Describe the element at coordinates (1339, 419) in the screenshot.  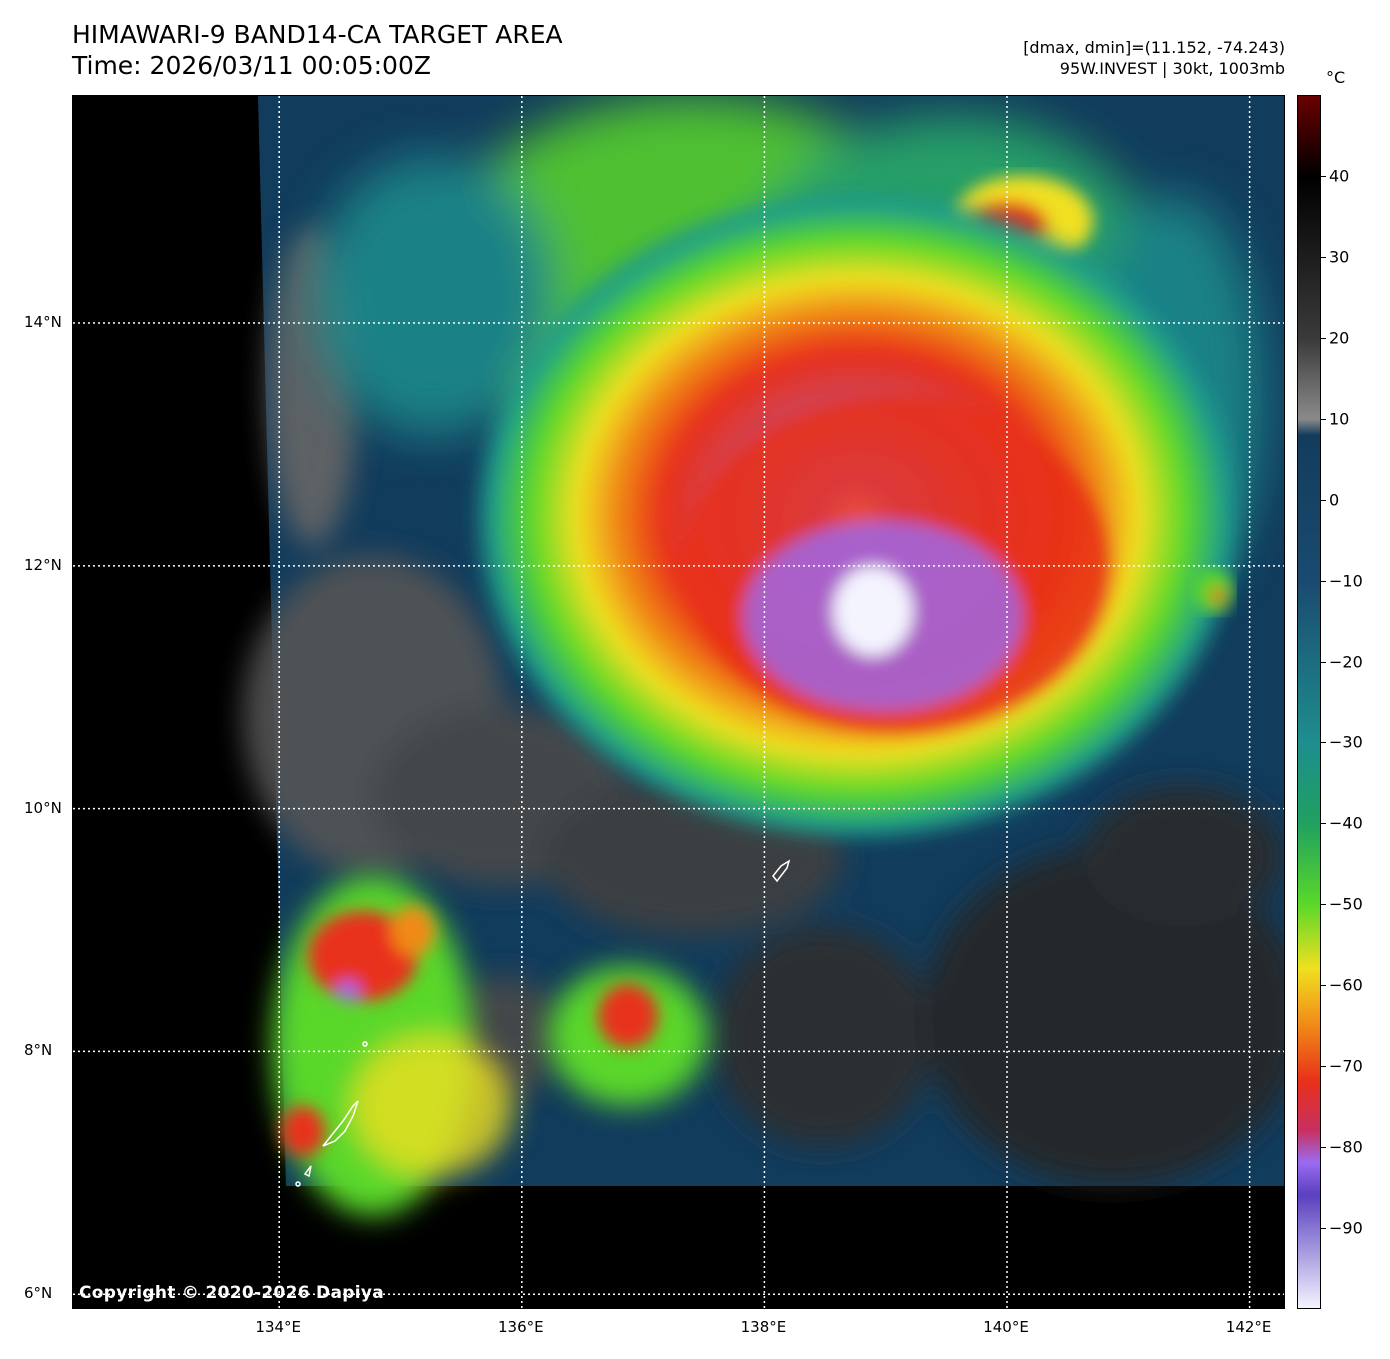
I see `colorbar-tick-label: 10` at that location.